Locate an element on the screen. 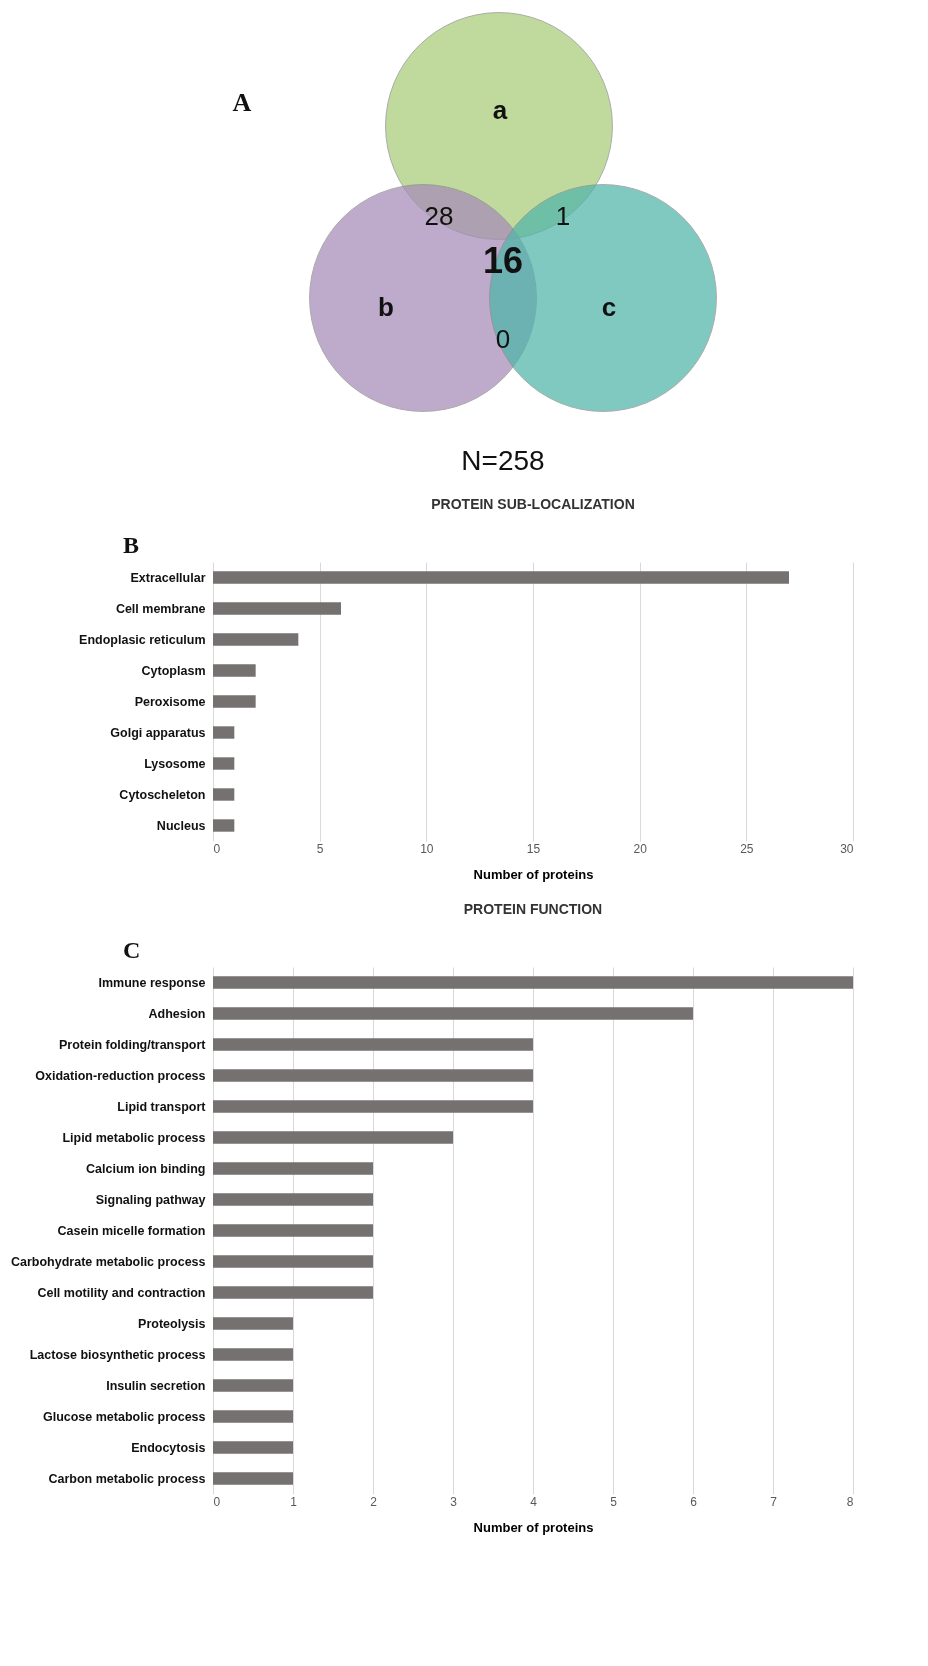 Image resolution: width=928 pixels, height=1666 pixels. x-tick-label: 3 is located at coordinates (454, 1501).